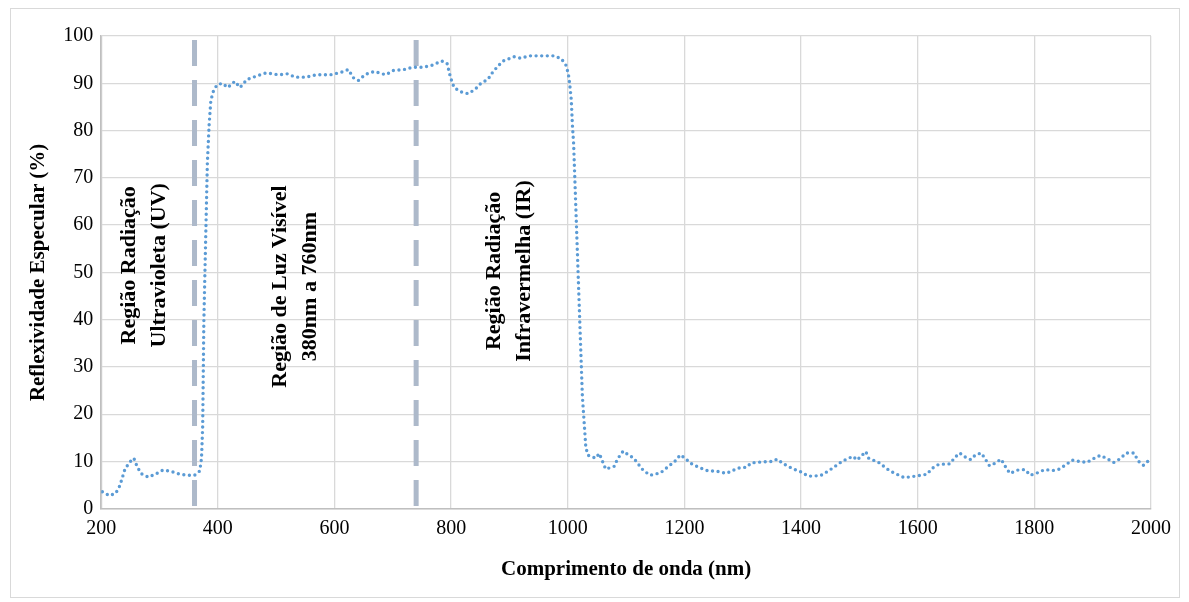 The image size is (1189, 602). What do you see at coordinates (1151, 527) in the screenshot?
I see `x-tick-label: 2000` at bounding box center [1151, 527].